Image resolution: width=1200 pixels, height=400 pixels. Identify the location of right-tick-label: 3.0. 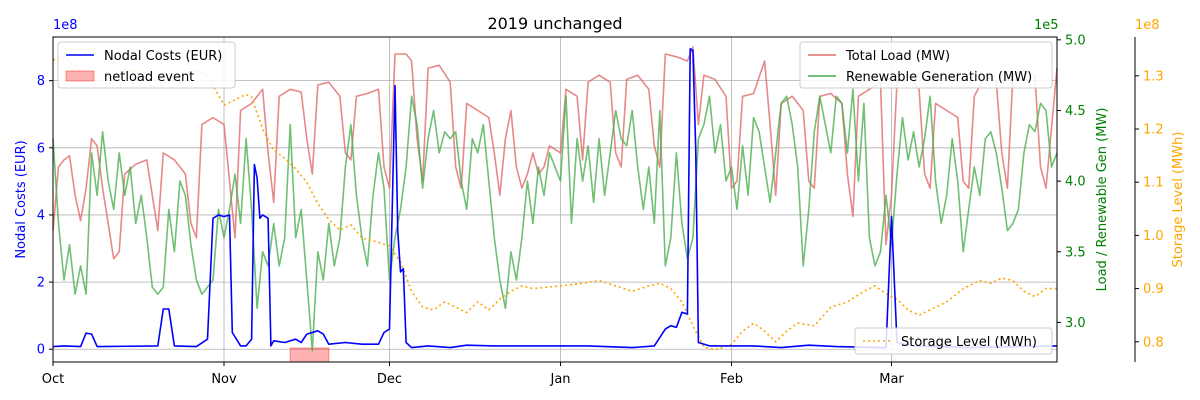
(1075, 323).